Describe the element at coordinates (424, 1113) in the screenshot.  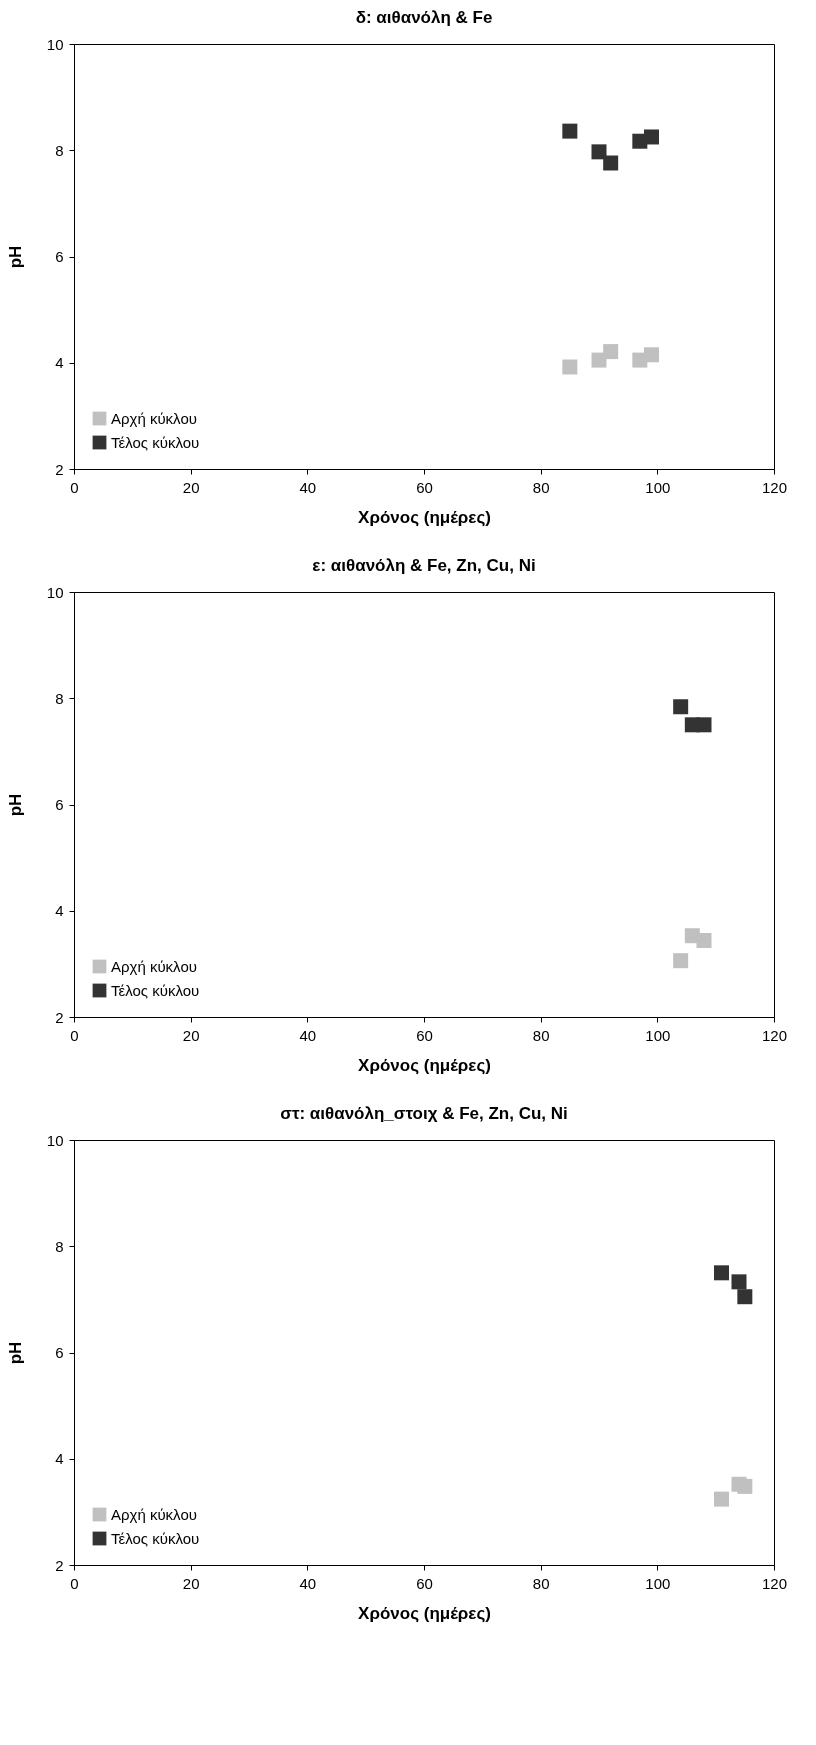
I see `chart-title: στ: αιθανόλη_στοιχ & Fe, Zn, Cu, Ni` at that location.